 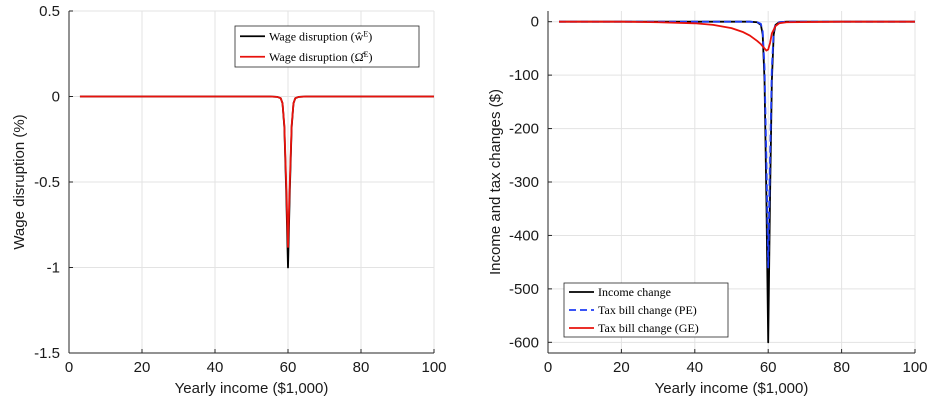 What do you see at coordinates (47, 353) in the screenshot?
I see `y-tick-label-0-4: -1.5` at bounding box center [47, 353].